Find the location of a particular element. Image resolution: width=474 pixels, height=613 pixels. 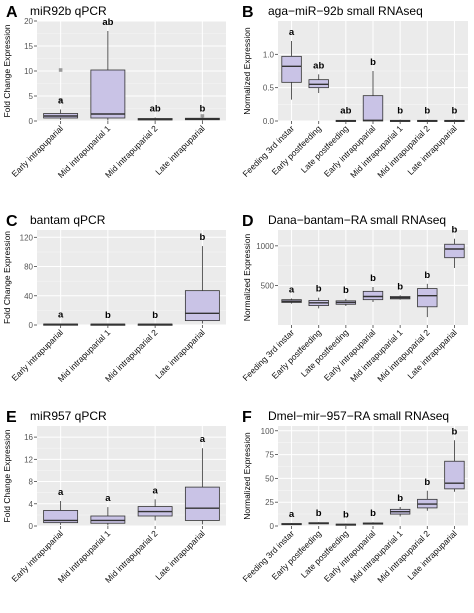

panel-letter: A is located at coordinates (12, 12).